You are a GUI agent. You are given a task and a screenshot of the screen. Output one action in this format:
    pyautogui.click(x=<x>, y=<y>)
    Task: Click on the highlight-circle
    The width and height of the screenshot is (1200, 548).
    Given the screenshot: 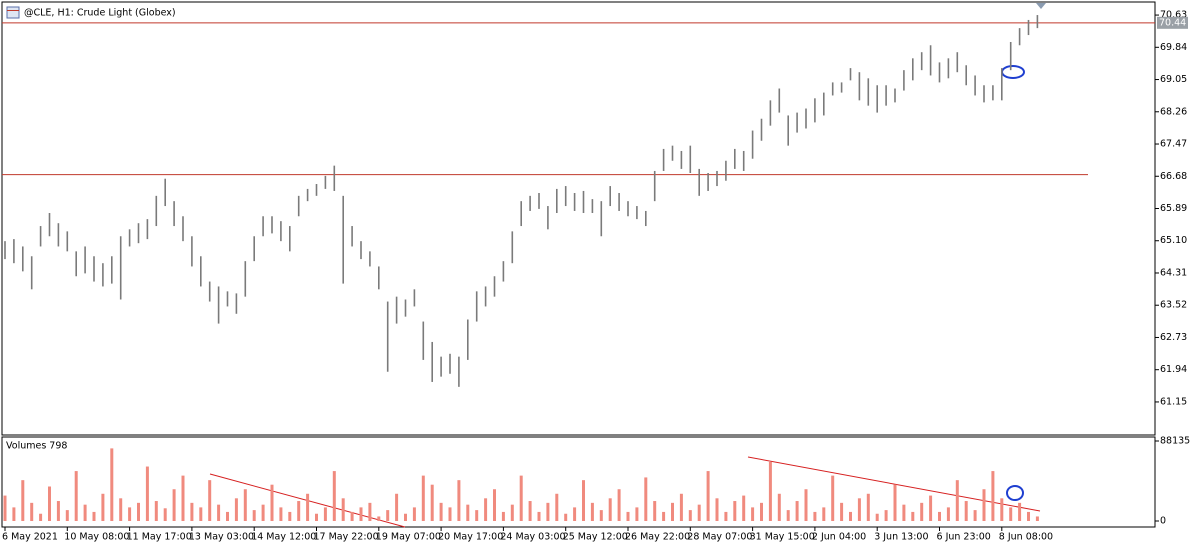 What is the action you would take?
    pyautogui.click(x=1015, y=493)
    